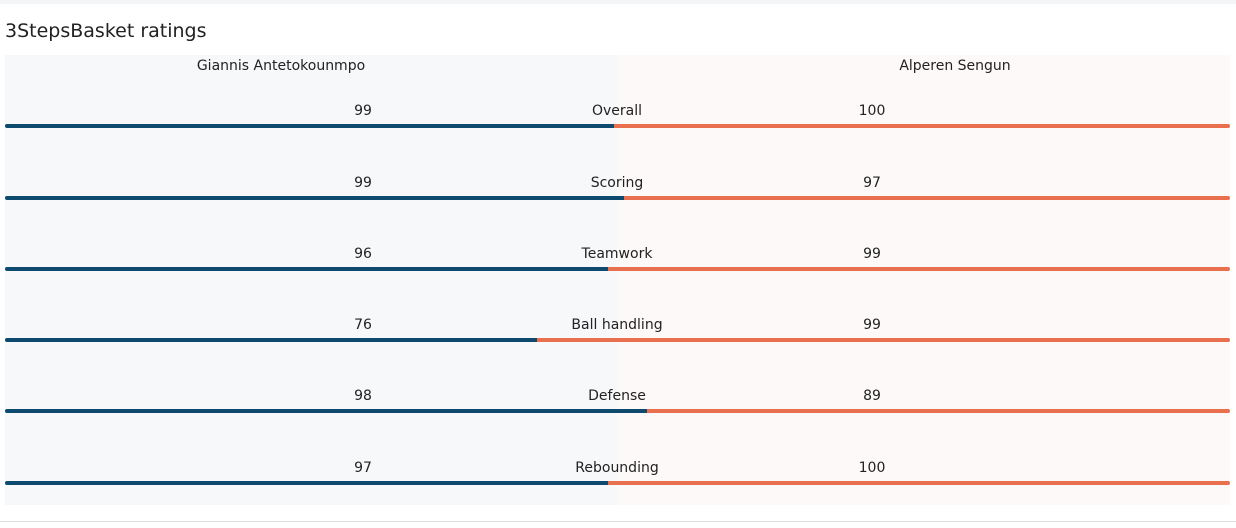 The image size is (1236, 528). What do you see at coordinates (872, 183) in the screenshot?
I see `right-value: 97` at bounding box center [872, 183].